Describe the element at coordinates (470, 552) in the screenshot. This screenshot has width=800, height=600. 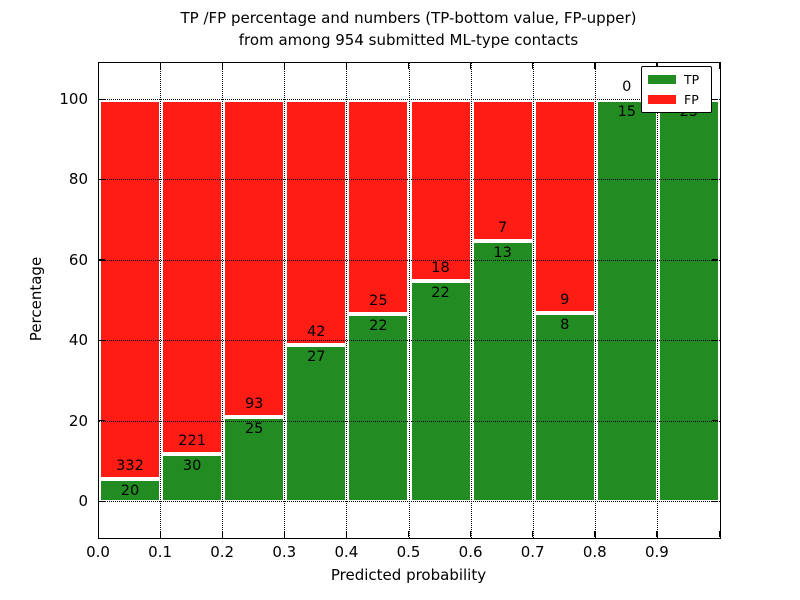
I see `x-tick-label: 0.6` at that location.